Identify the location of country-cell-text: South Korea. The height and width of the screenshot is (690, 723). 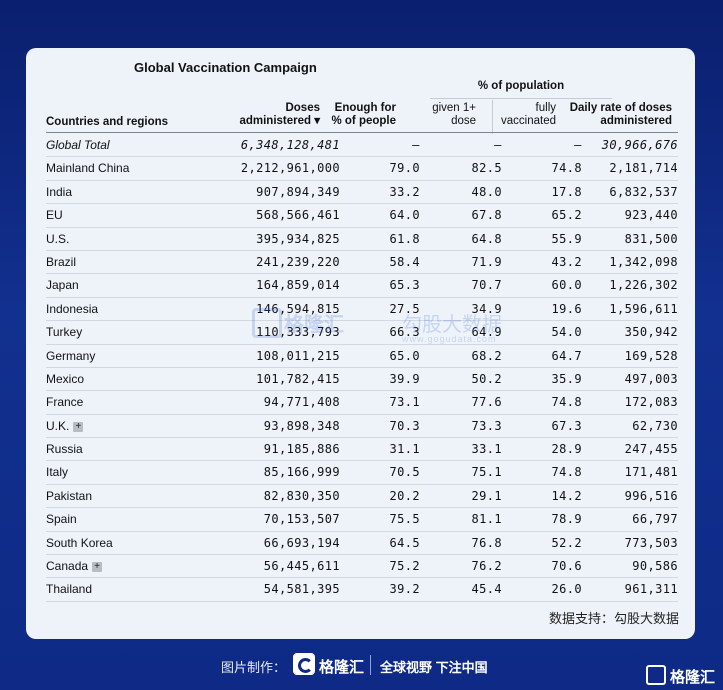
(79, 542).